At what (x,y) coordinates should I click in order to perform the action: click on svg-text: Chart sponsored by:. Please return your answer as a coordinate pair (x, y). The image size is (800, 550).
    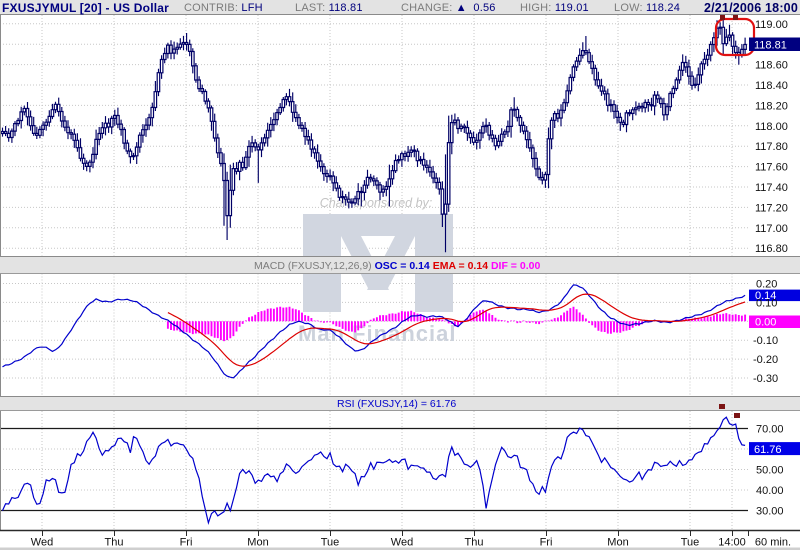
    Looking at the image, I should click on (376, 203).